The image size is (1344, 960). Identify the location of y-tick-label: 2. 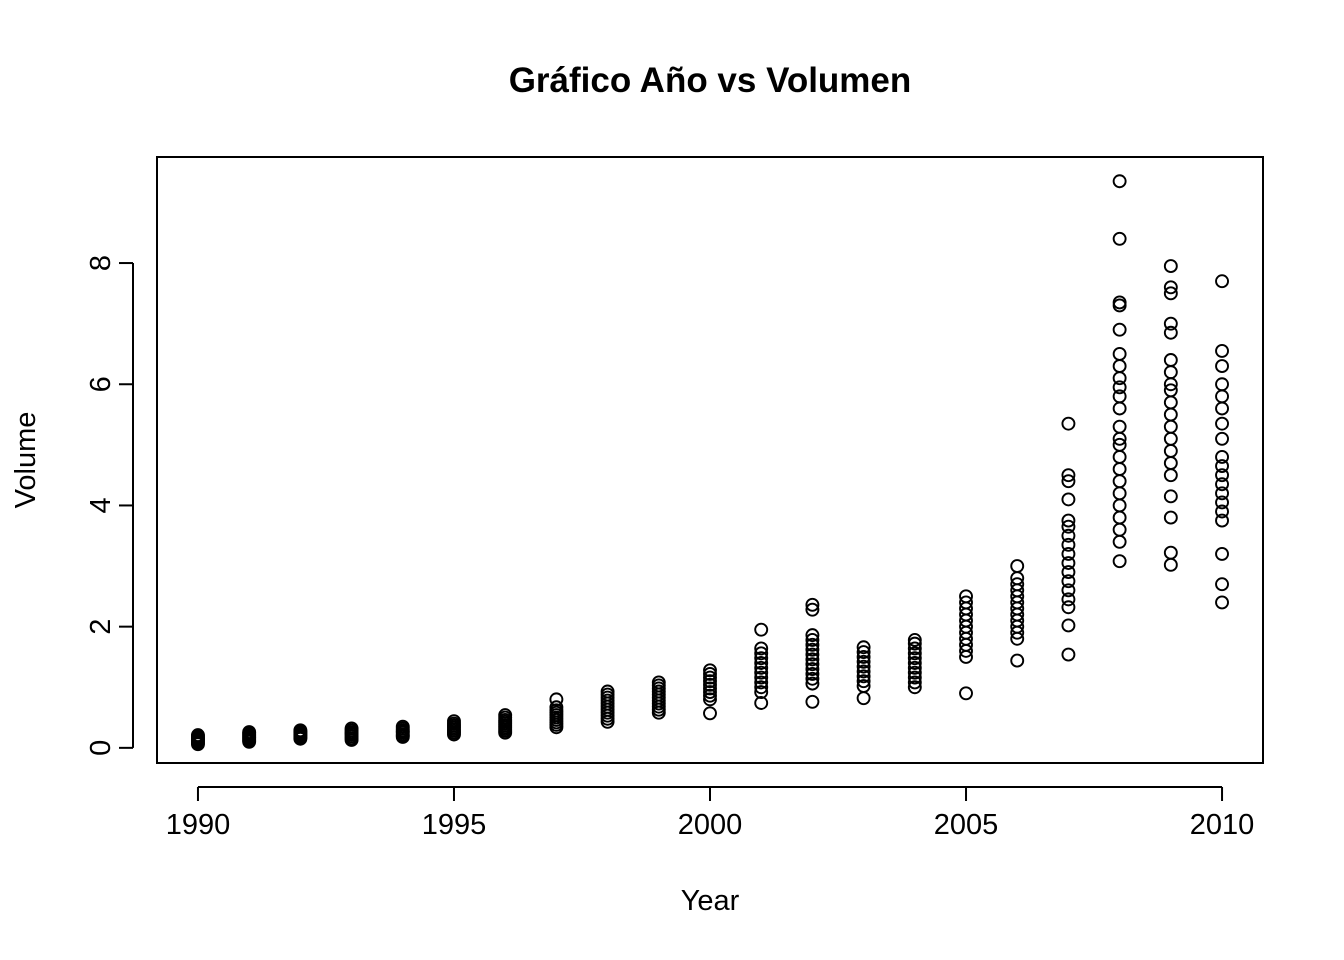
(101, 627).